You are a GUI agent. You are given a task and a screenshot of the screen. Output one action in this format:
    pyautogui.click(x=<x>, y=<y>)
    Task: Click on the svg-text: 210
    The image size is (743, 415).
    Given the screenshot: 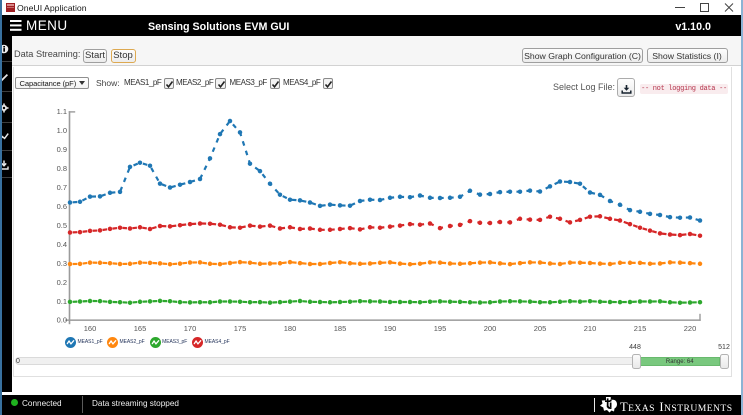 What is the action you would take?
    pyautogui.click(x=590, y=328)
    